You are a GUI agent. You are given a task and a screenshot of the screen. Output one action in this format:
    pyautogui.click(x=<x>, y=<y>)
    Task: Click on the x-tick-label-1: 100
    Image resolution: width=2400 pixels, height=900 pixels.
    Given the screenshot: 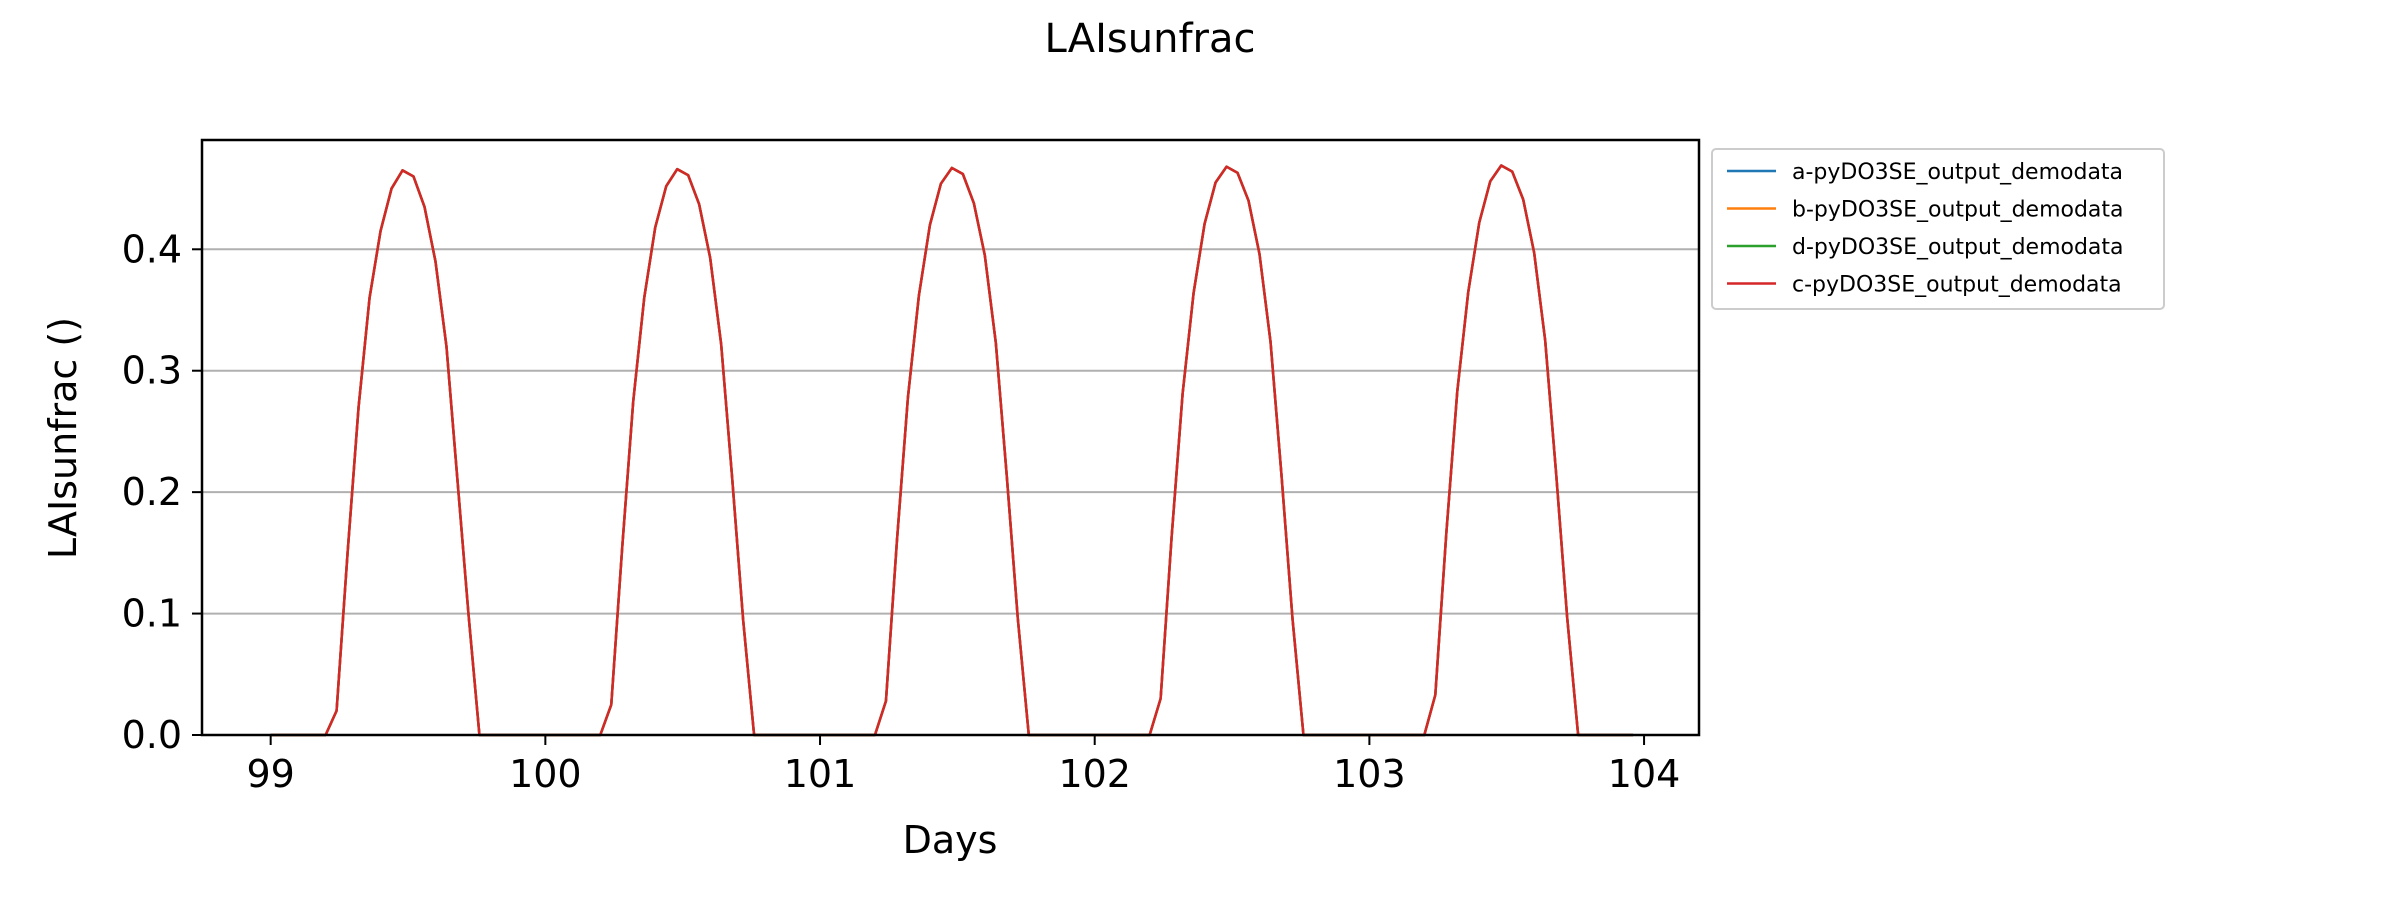 What is the action you would take?
    pyautogui.click(x=545, y=774)
    